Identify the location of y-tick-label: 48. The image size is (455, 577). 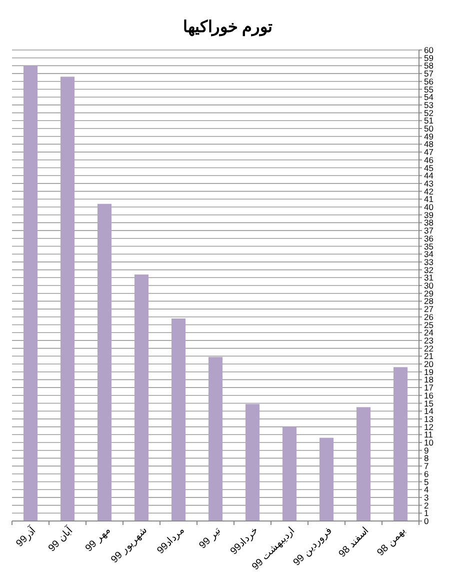
(429, 144).